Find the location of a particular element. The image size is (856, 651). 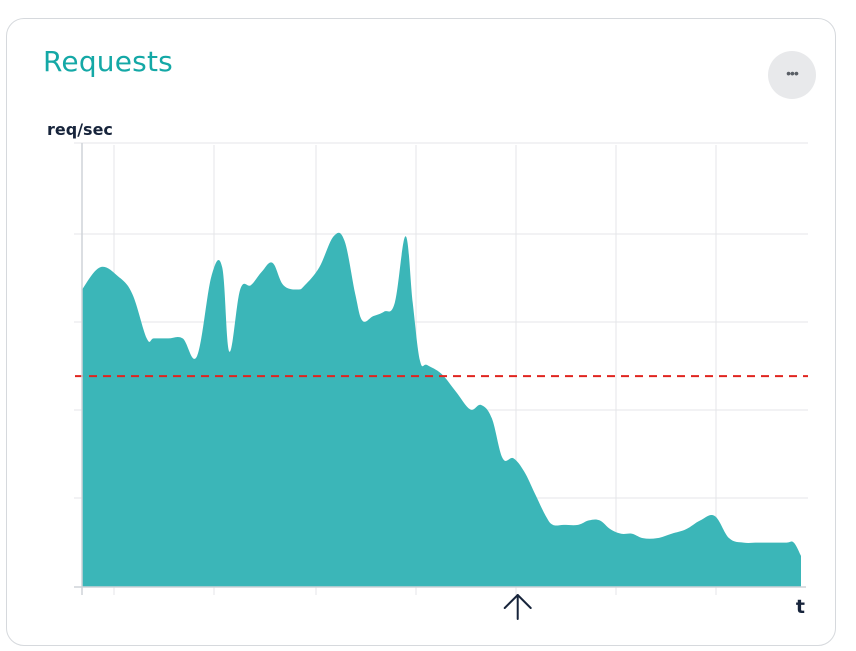

more-horizontal-icon: ••• is located at coordinates (792, 73).